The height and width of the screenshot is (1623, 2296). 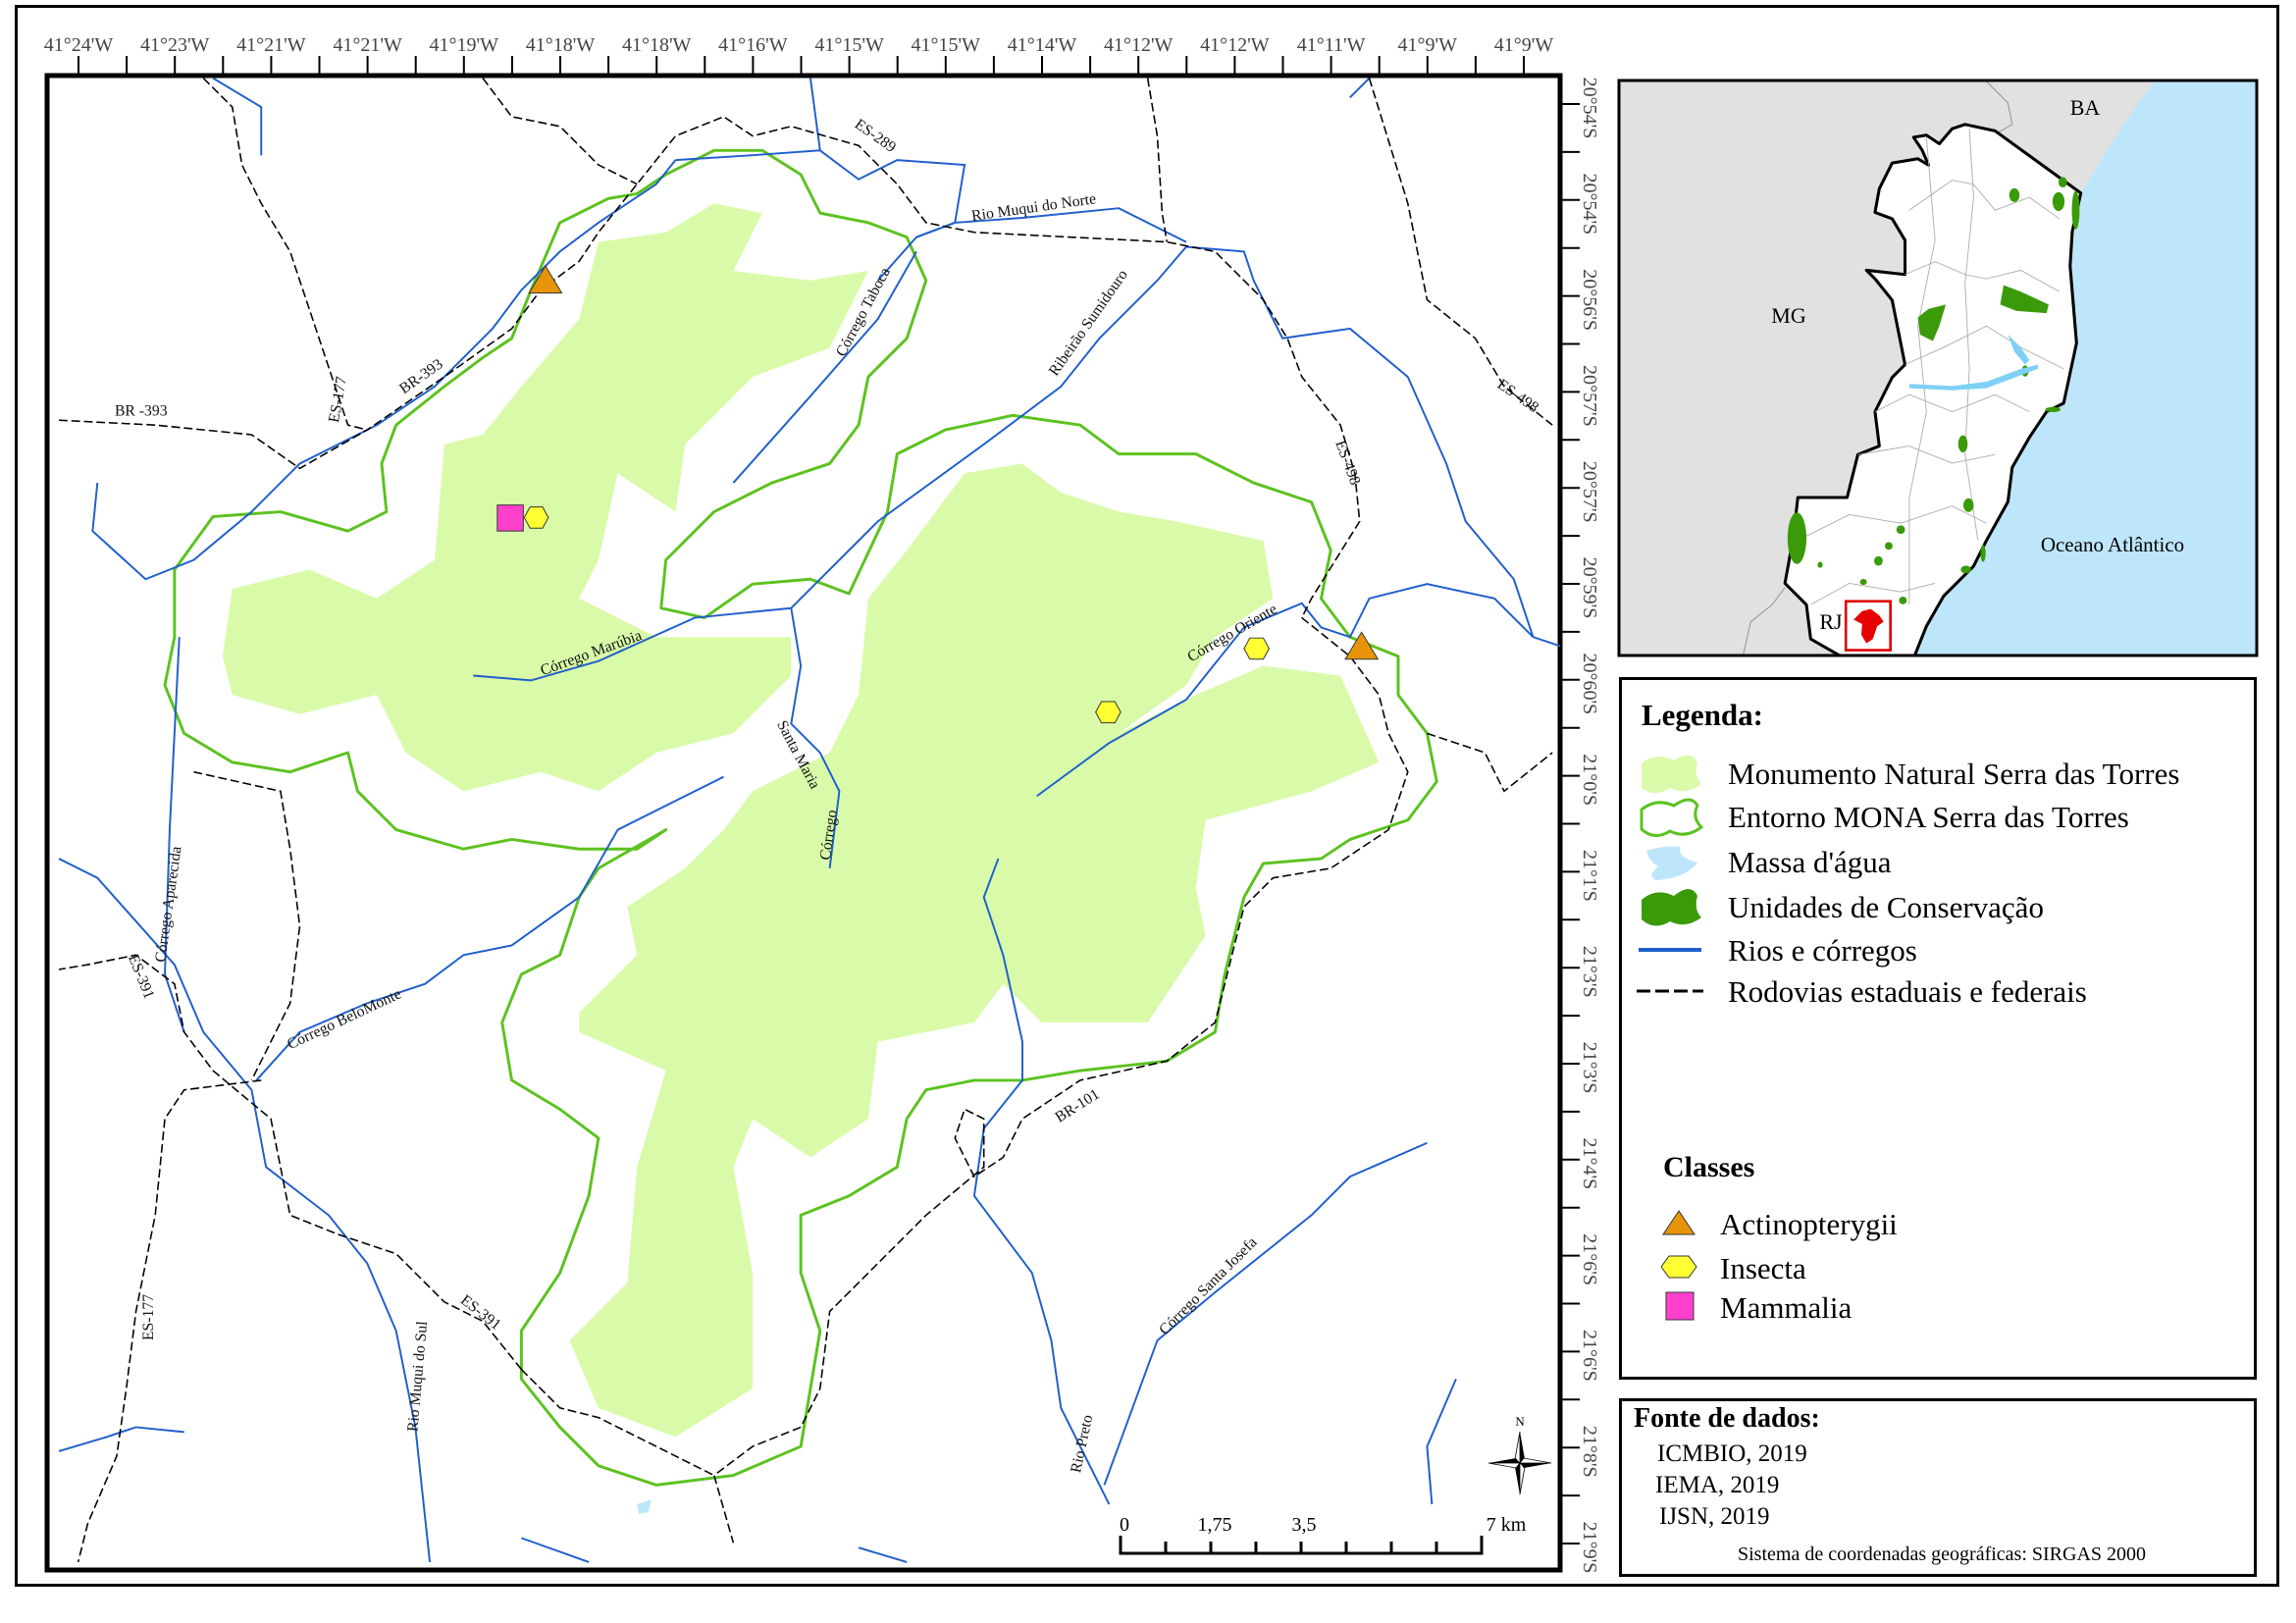 I want to click on sources-title: Fonte de dados:, so click(x=1727, y=1418).